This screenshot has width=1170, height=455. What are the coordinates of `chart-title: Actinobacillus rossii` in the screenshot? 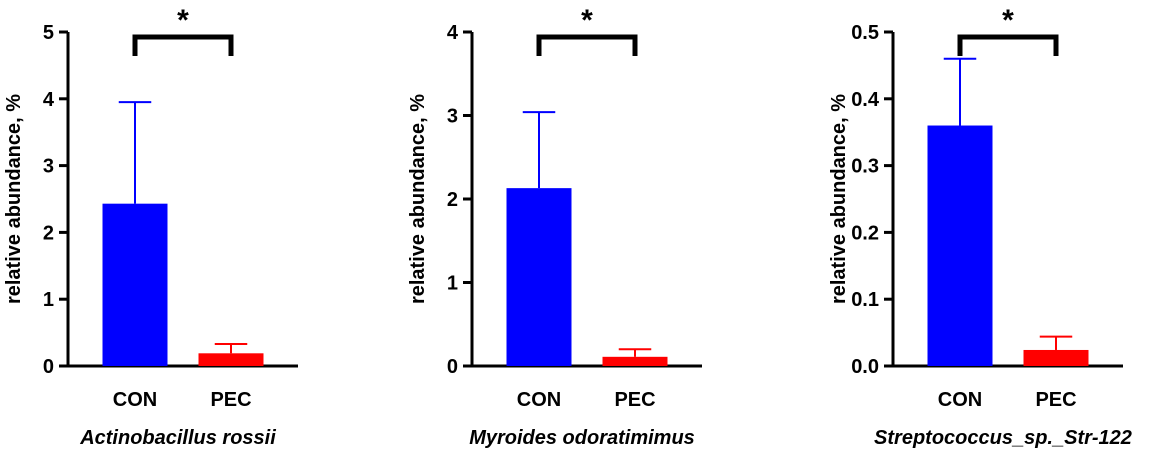 It's located at (177, 438).